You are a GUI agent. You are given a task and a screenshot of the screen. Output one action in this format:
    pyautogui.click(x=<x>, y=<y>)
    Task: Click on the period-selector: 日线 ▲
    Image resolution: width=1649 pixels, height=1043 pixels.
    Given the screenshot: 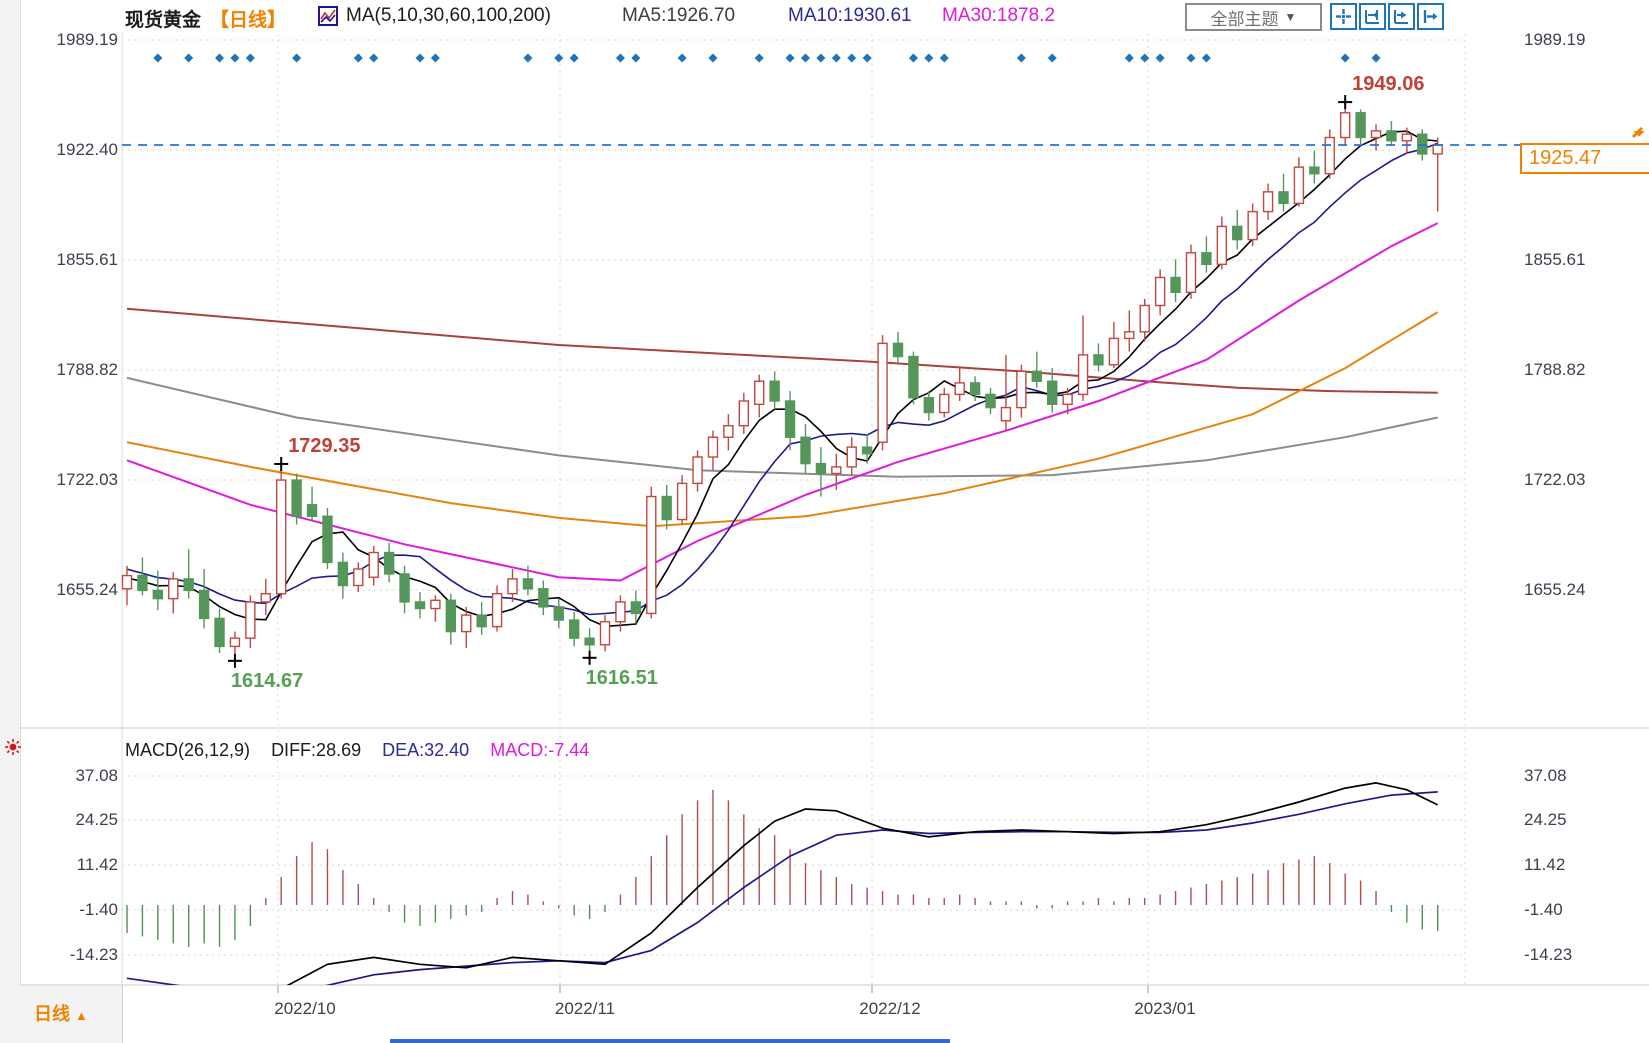 What is the action you would take?
    pyautogui.click(x=61, y=1013)
    